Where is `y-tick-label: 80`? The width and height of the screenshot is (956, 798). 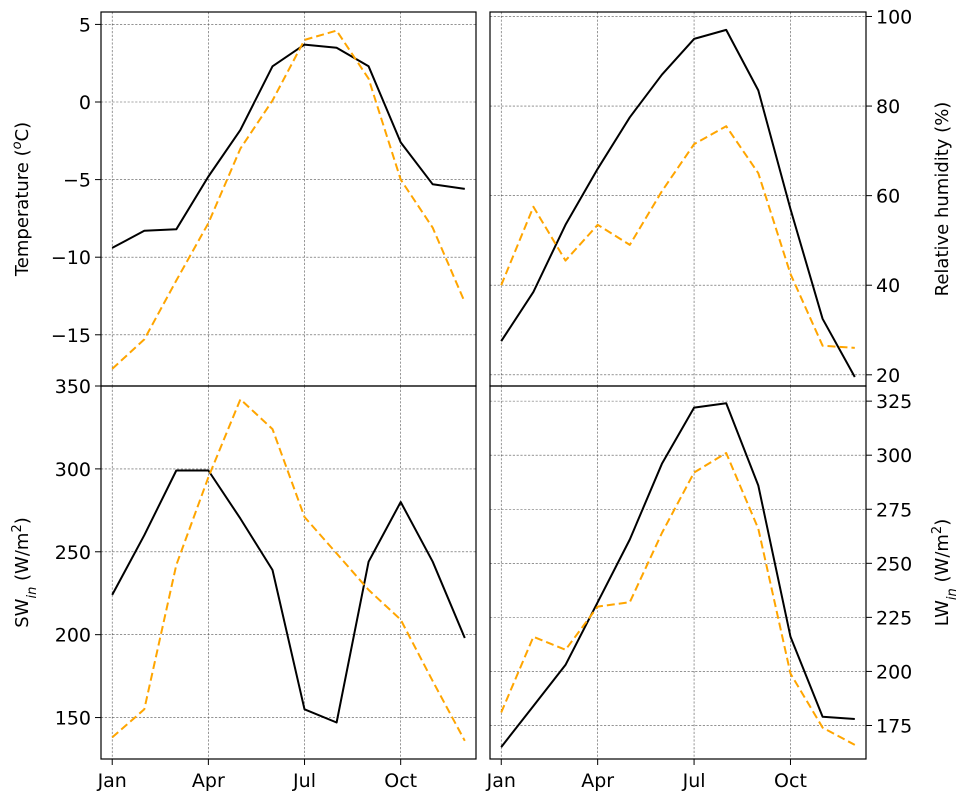
y-tick-label: 80 is located at coordinates (888, 107).